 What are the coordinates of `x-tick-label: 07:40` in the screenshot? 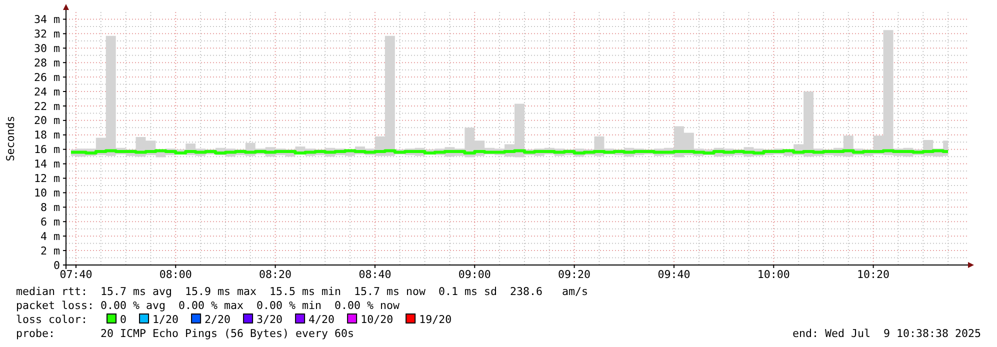 It's located at (76, 274).